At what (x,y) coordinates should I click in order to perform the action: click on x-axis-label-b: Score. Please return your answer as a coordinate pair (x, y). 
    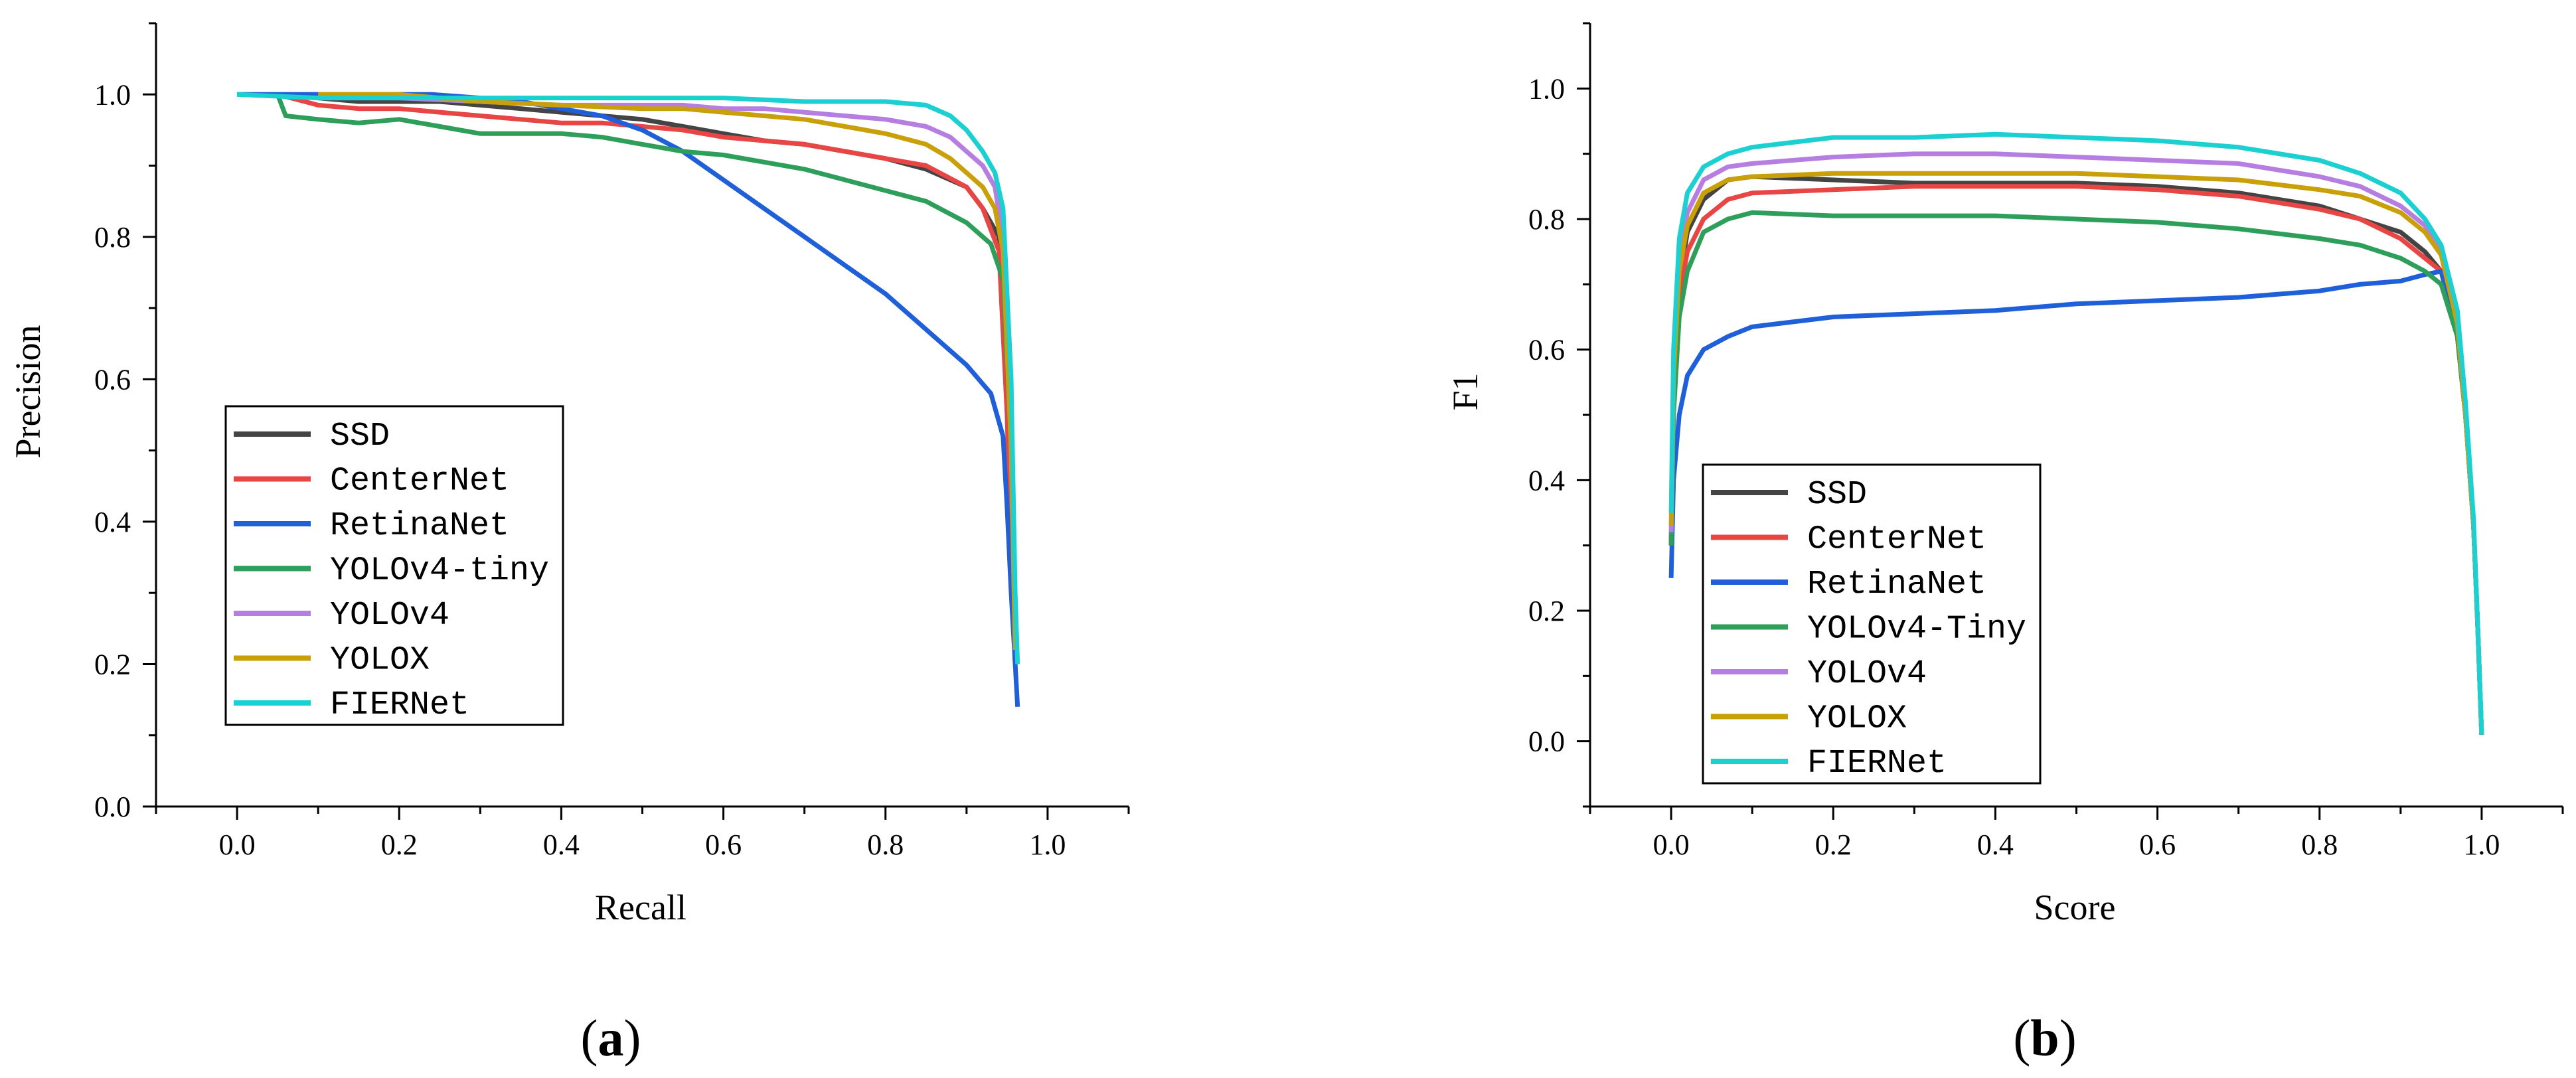
    Looking at the image, I should click on (2075, 907).